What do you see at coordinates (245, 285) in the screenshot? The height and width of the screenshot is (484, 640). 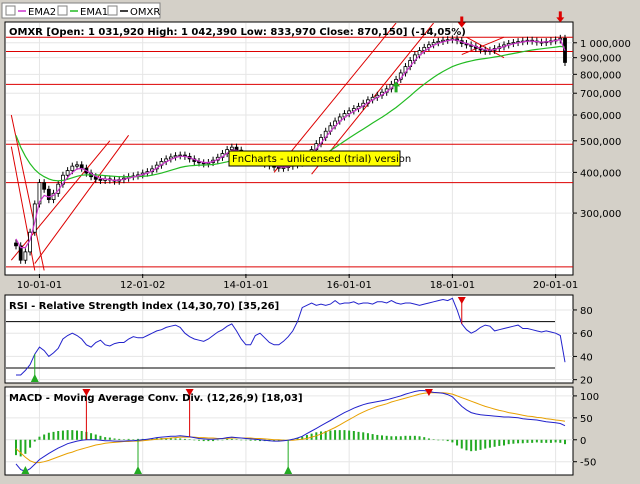 I see `price-xtick-label: 14-01-01` at bounding box center [245, 285].